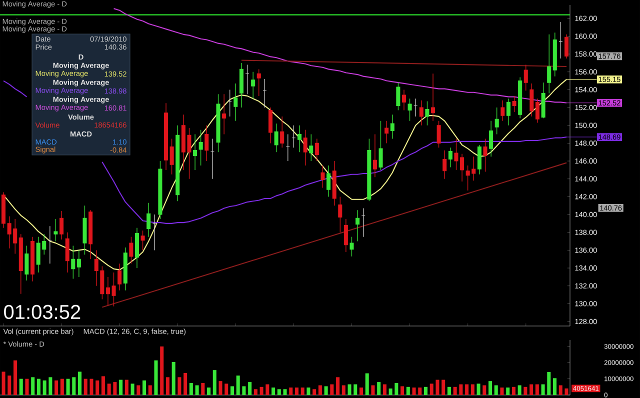 This screenshot has height=398, width=640. I want to click on annotation: 01:03:52, so click(42, 312).